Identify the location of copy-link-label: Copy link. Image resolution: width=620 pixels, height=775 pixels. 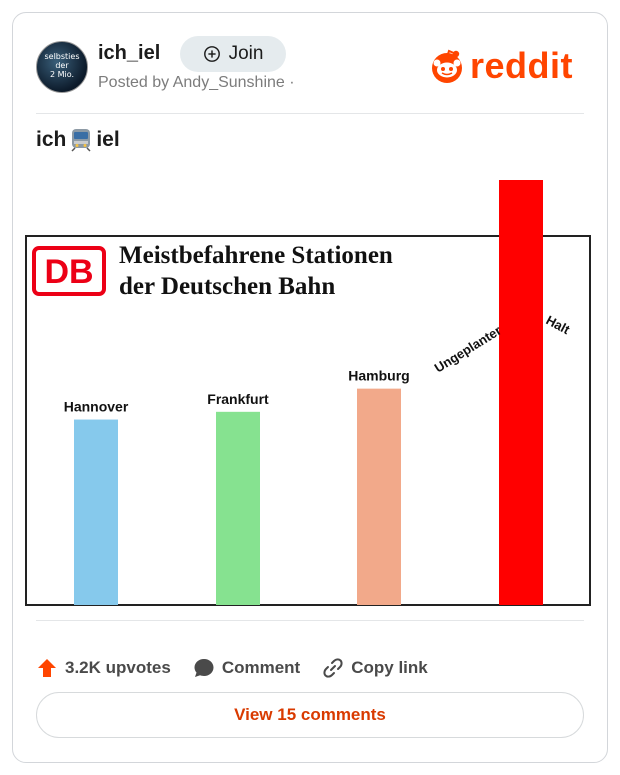
(389, 667).